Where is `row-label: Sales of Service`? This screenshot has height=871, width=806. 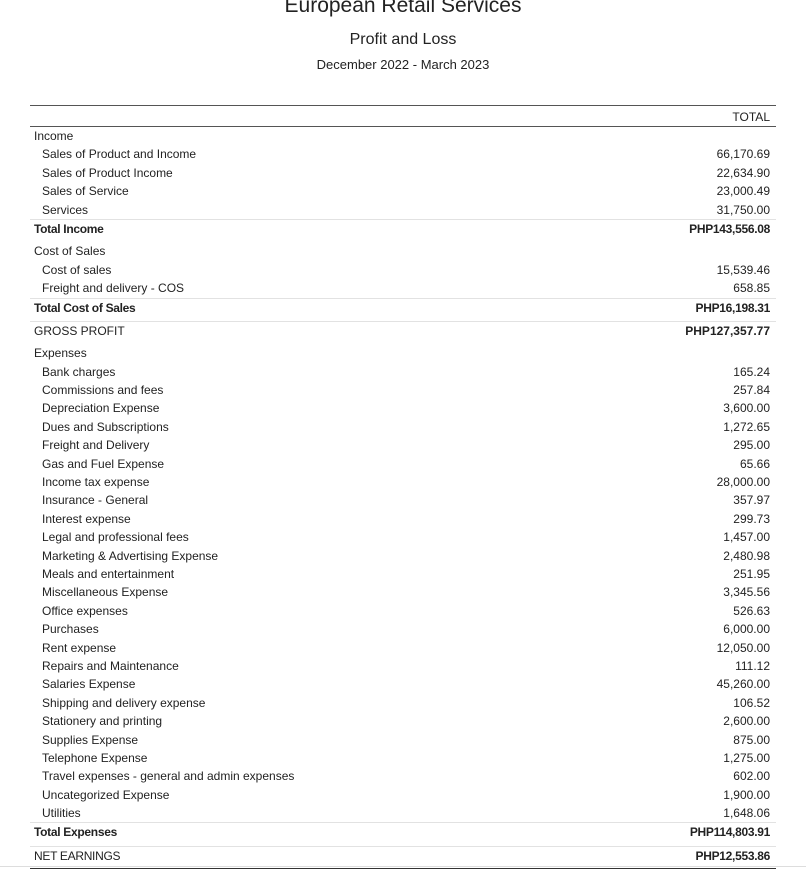 row-label: Sales of Service is located at coordinates (85, 191).